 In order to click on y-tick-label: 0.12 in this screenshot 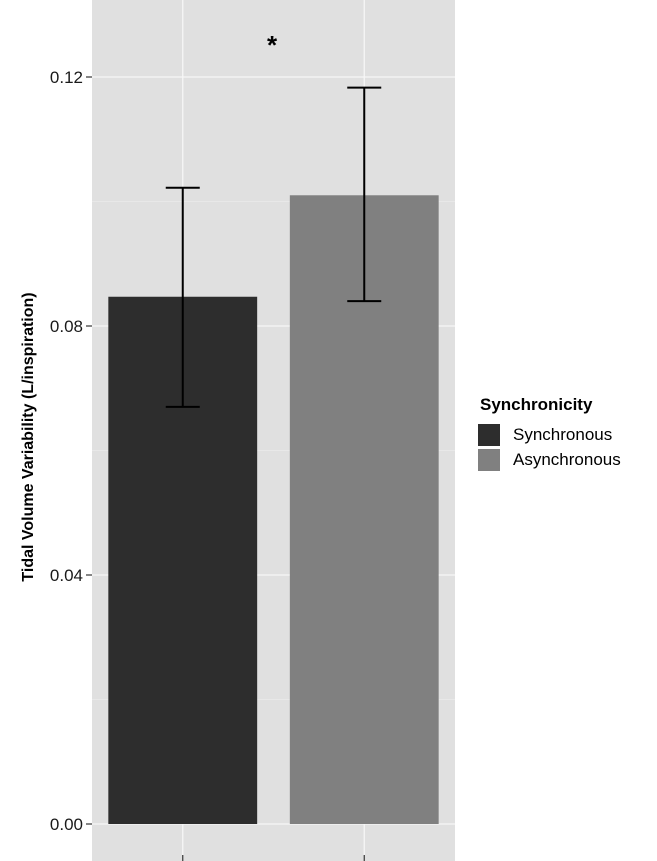, I will do `click(66, 77)`.